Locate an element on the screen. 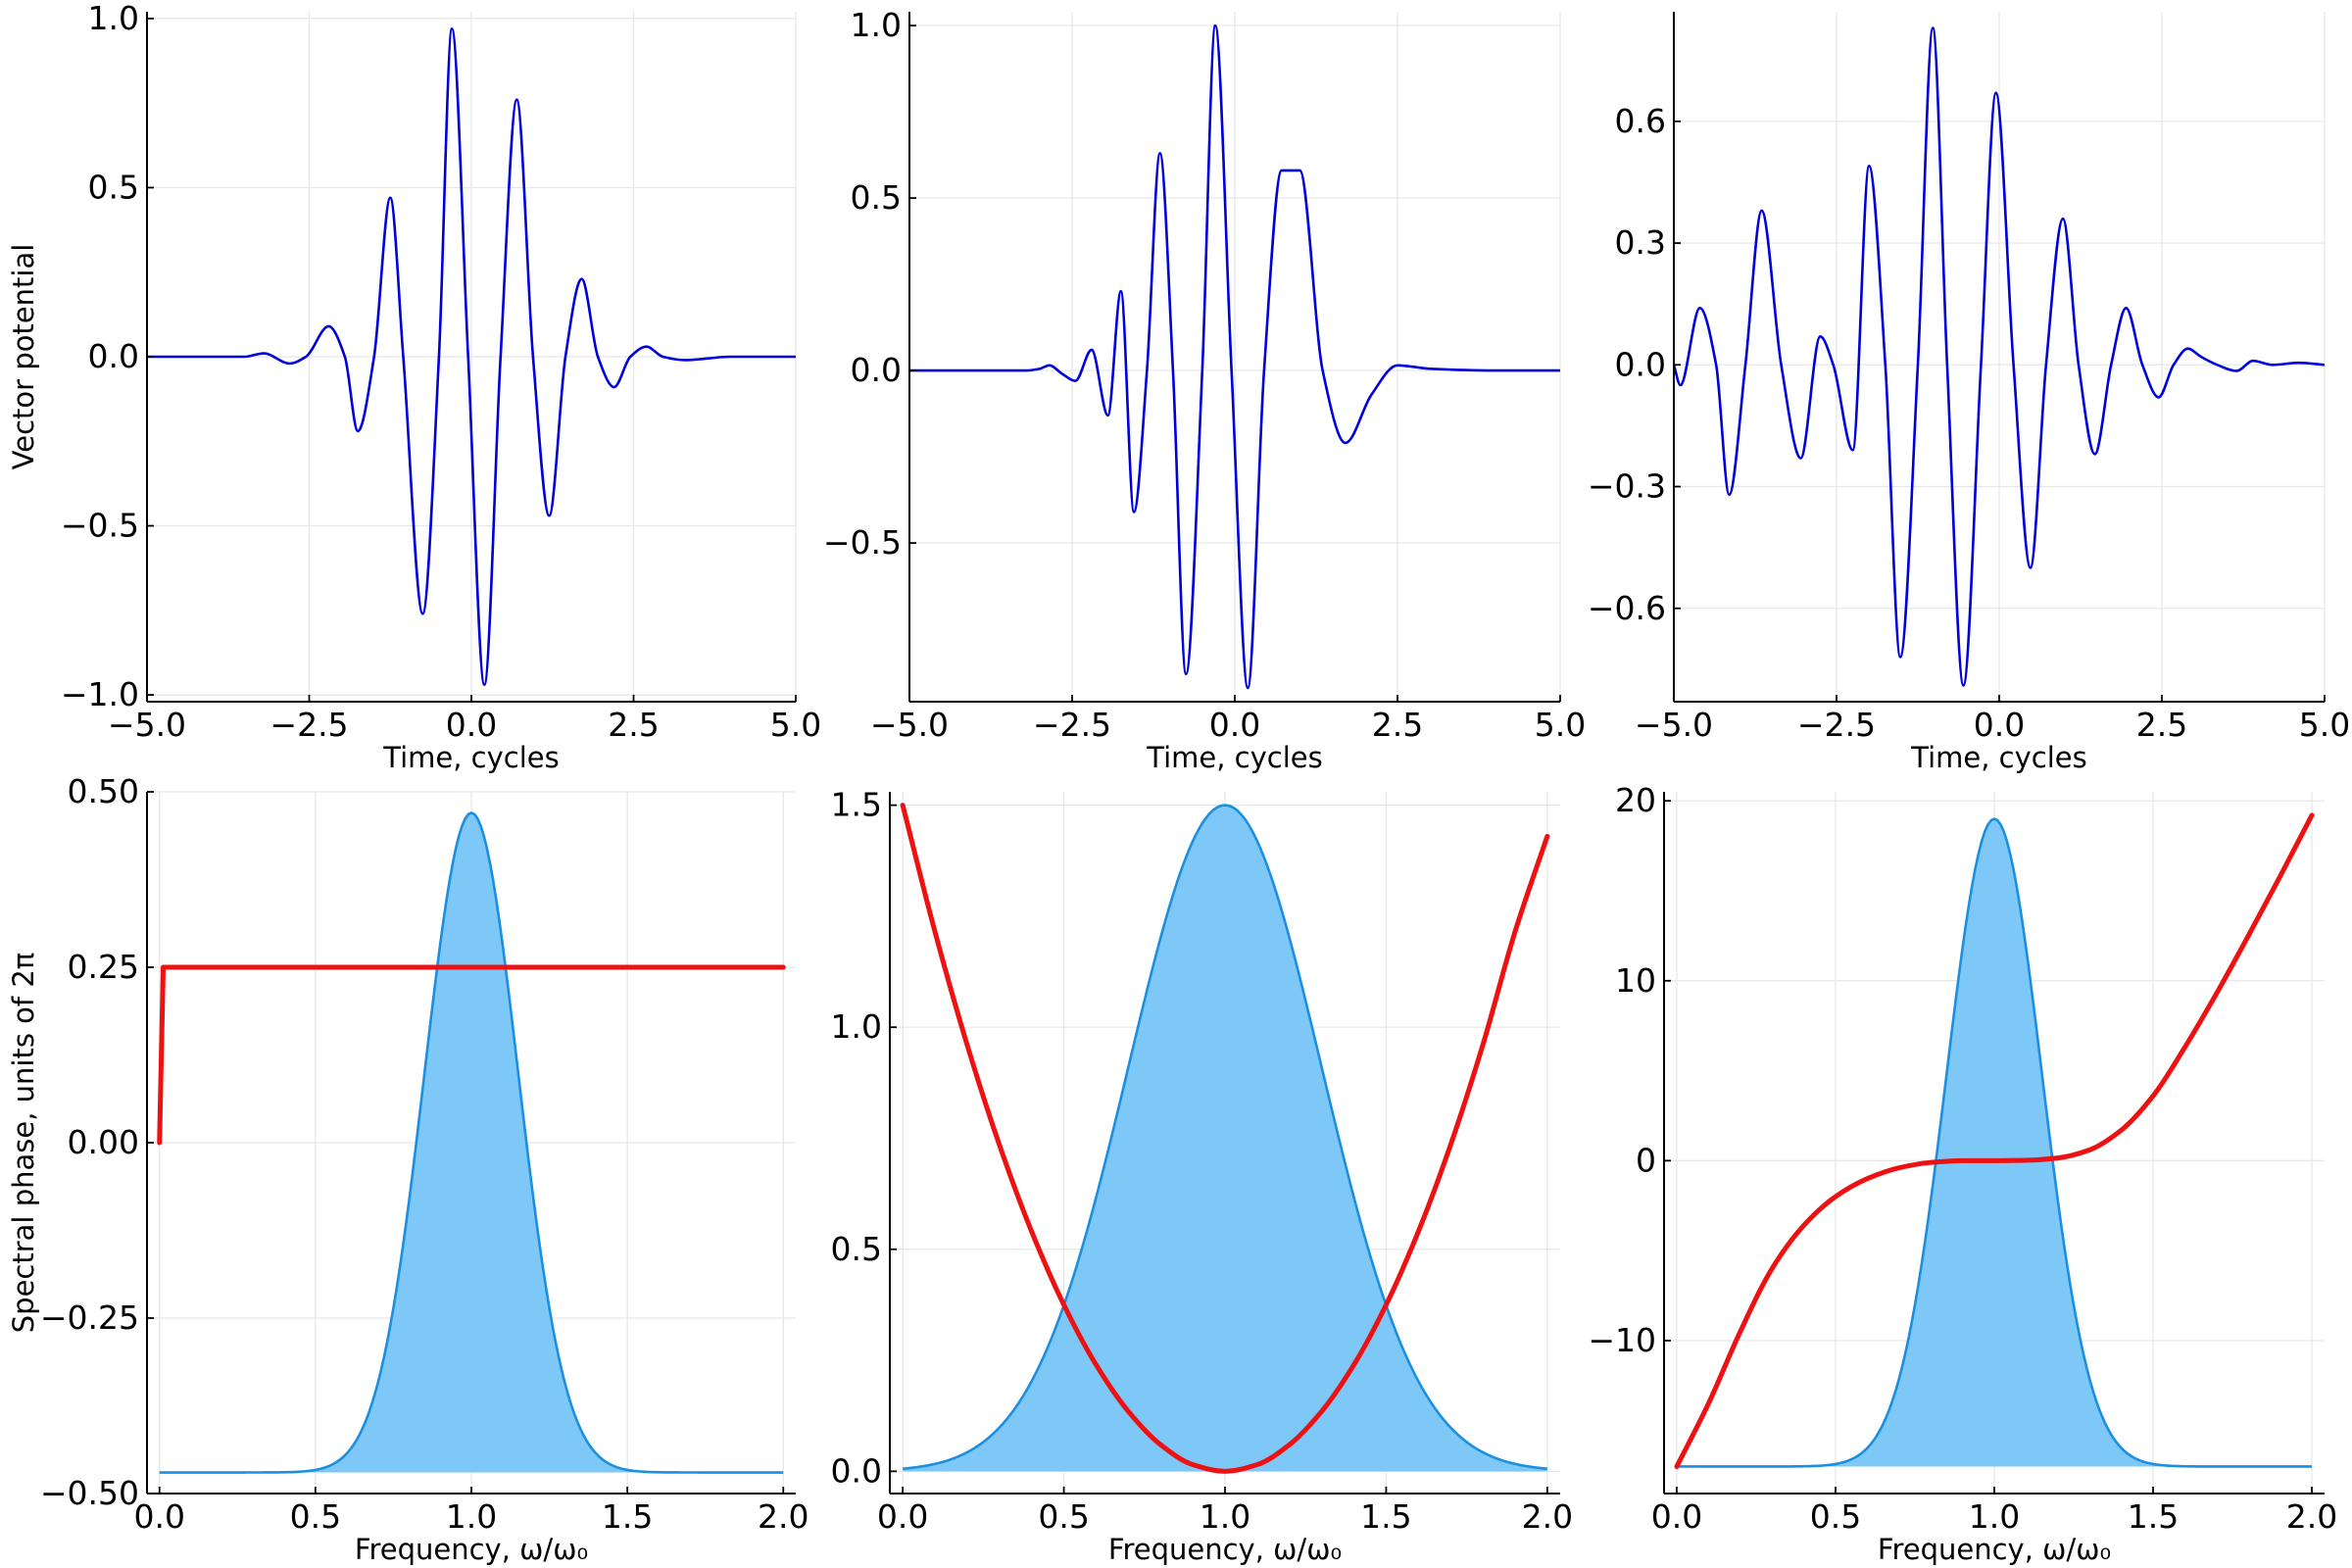 This screenshot has width=2352, height=1568. y-tick-label: 0.50 is located at coordinates (103, 791).